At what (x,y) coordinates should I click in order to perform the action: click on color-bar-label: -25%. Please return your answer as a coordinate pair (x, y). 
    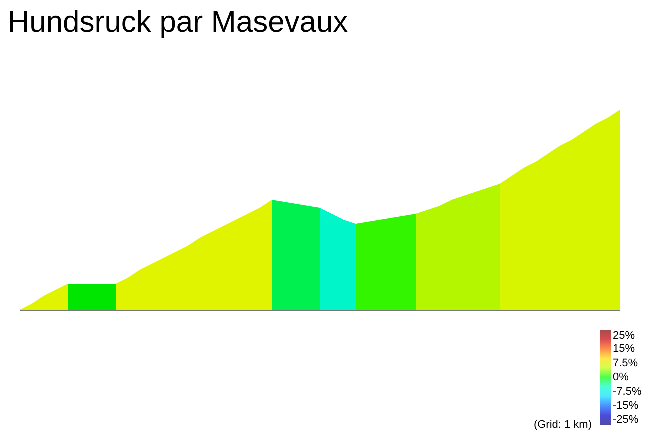
    Looking at the image, I should click on (626, 420).